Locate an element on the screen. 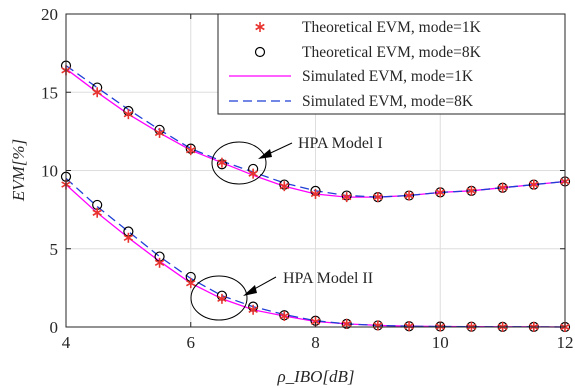 This screenshot has height=388, width=575. y-tick-label: 0 is located at coordinates (54, 327).